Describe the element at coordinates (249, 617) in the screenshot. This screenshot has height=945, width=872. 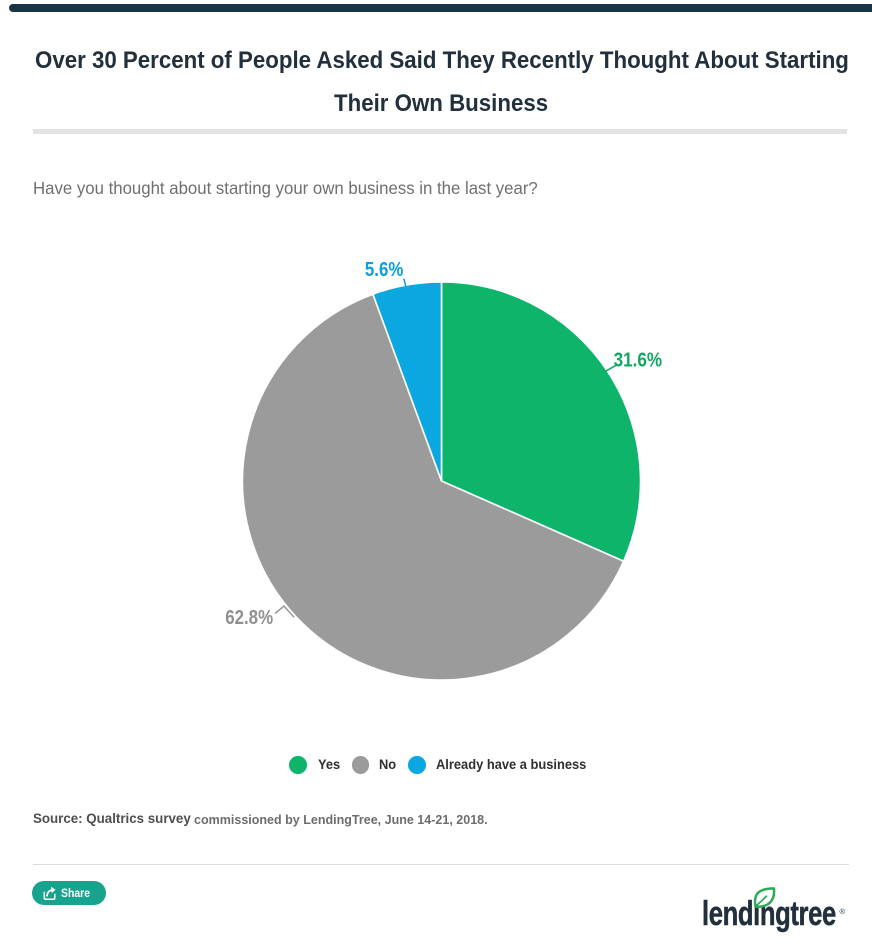
I see `svg-text: 62.8%` at that location.